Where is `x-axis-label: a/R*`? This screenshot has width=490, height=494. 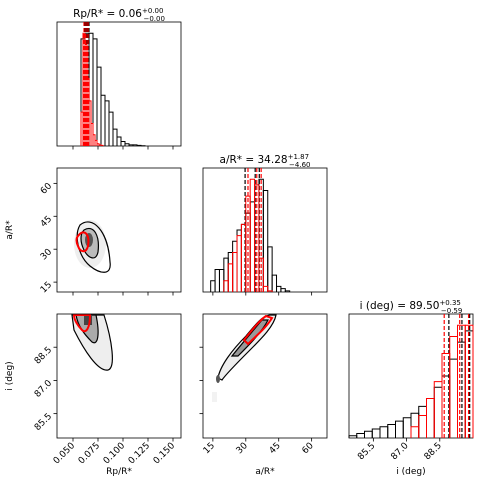
x-axis-label: a/R* is located at coordinates (265, 472).